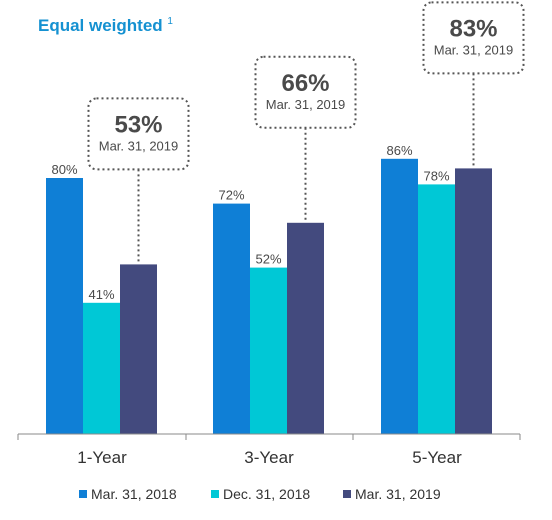 The height and width of the screenshot is (520, 552). Describe the element at coordinates (436, 175) in the screenshot. I see `bar-value-label: 78%` at that location.